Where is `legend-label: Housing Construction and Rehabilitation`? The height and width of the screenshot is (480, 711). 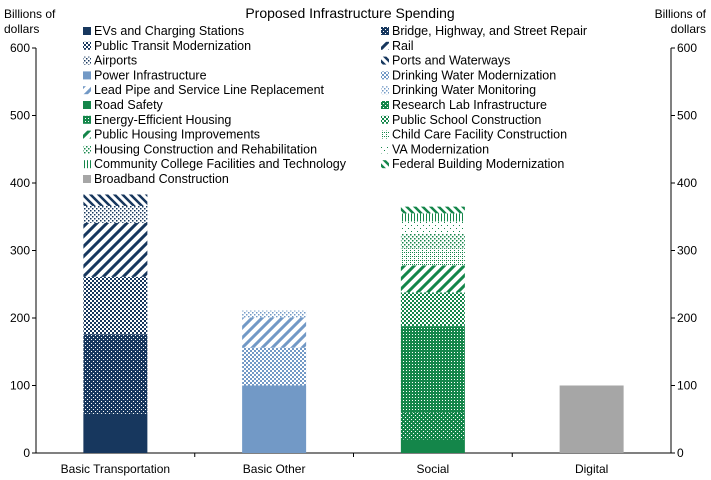
legend-label: Housing Construction and Rehabilitation is located at coordinates (205, 149).